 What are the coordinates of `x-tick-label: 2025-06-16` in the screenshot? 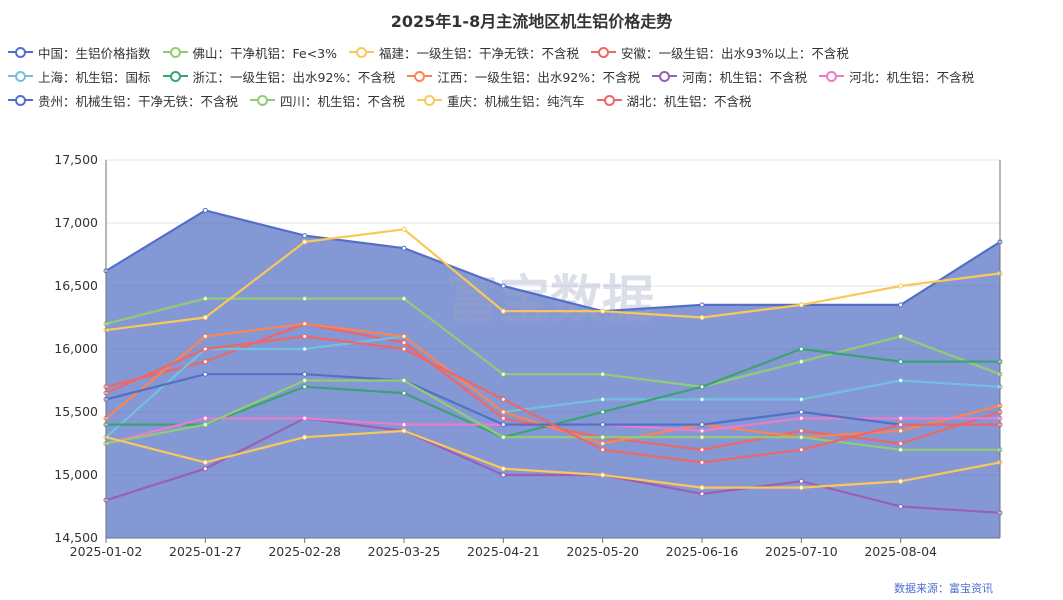 It's located at (702, 551).